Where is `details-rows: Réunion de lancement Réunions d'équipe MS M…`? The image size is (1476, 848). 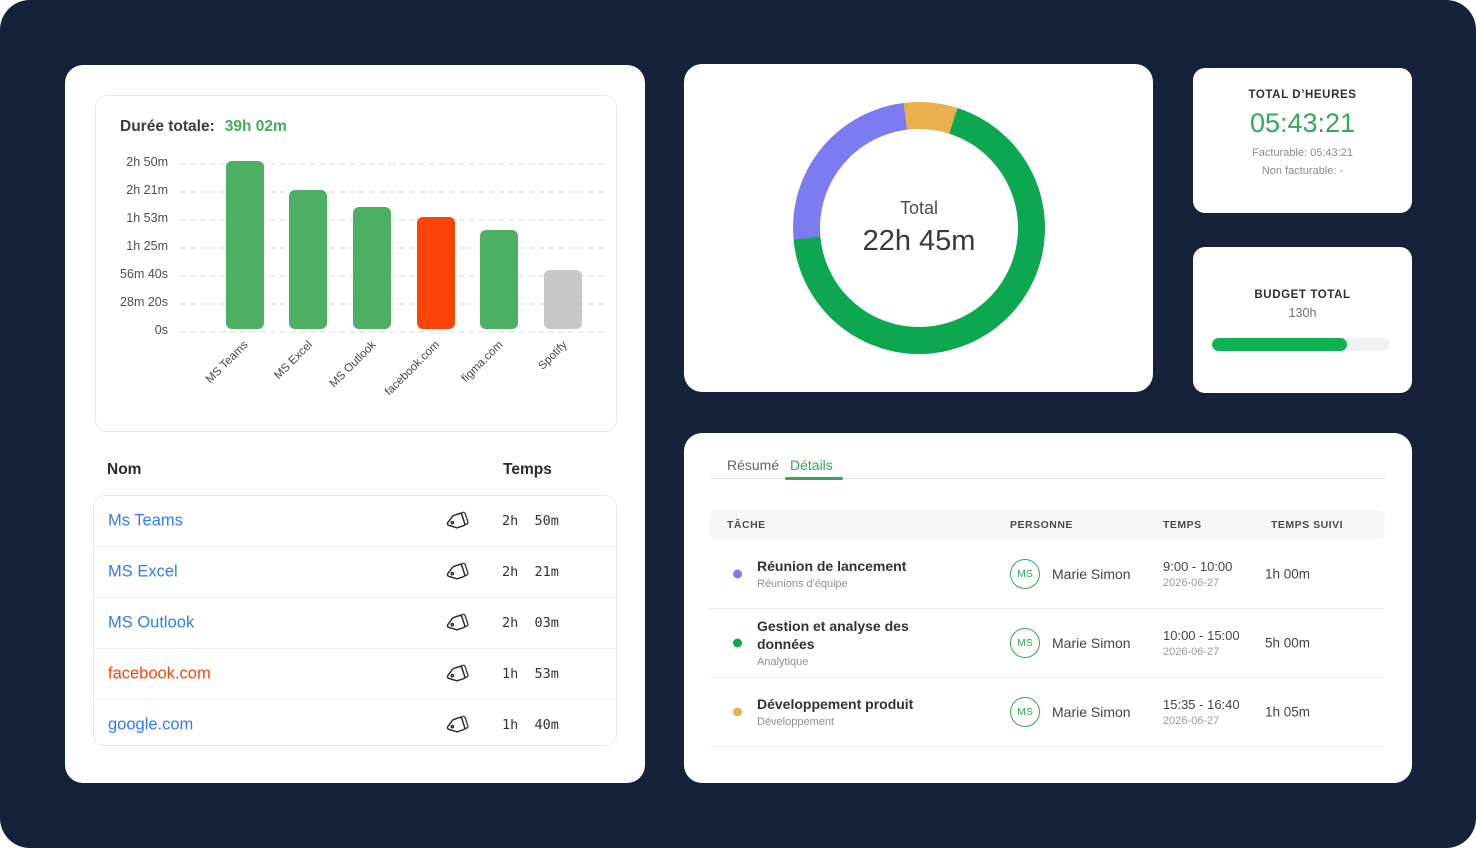
details-rows: Réunion de lancement Réunions d'équipe MS M… is located at coordinates (1047, 643).